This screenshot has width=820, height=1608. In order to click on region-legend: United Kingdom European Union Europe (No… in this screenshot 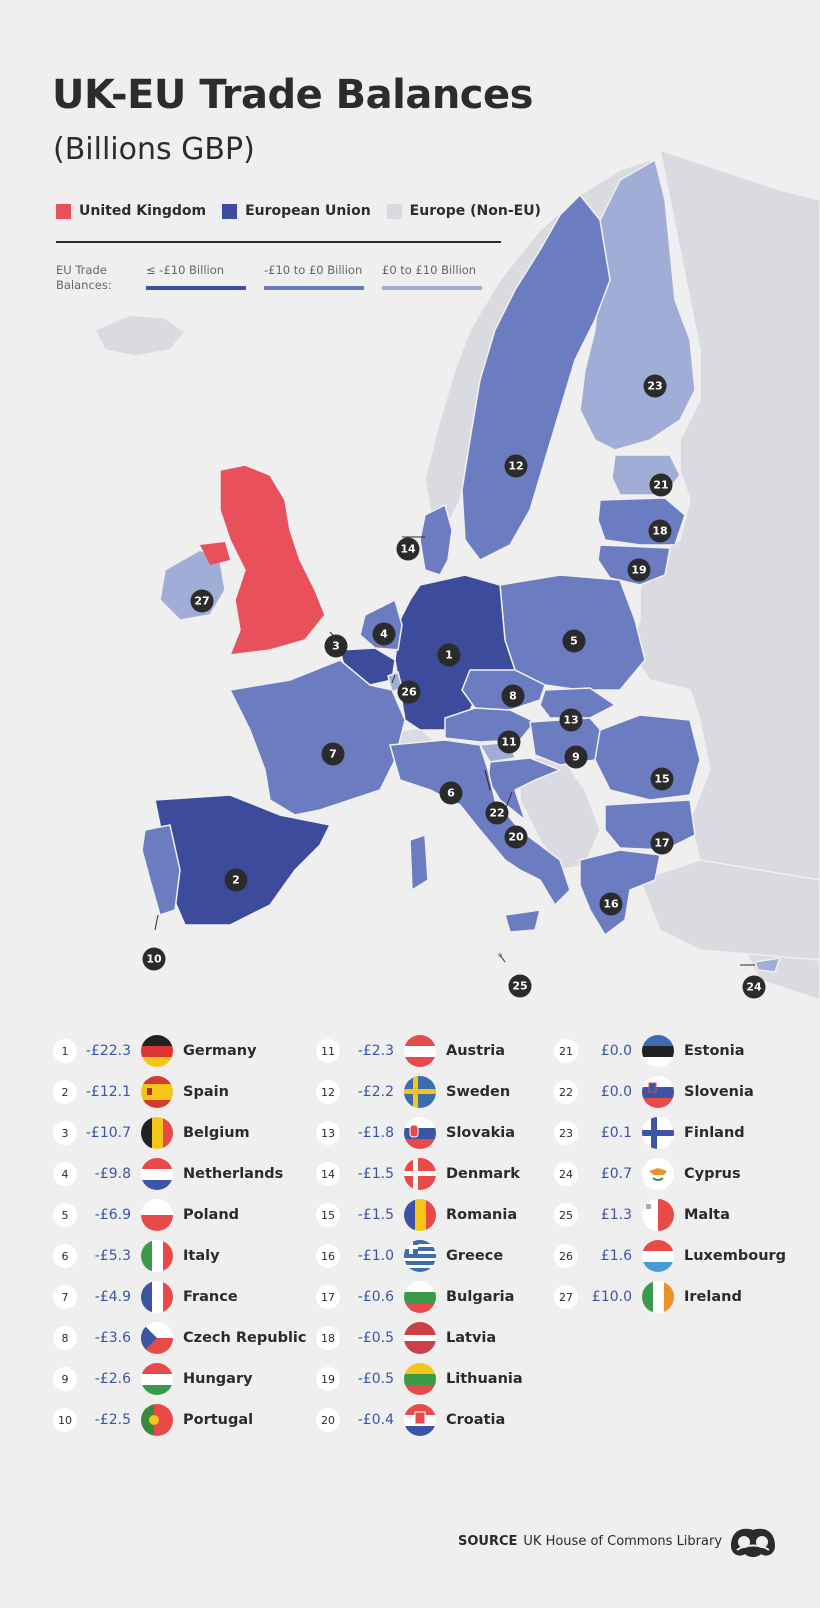, I will do `click(306, 211)`.